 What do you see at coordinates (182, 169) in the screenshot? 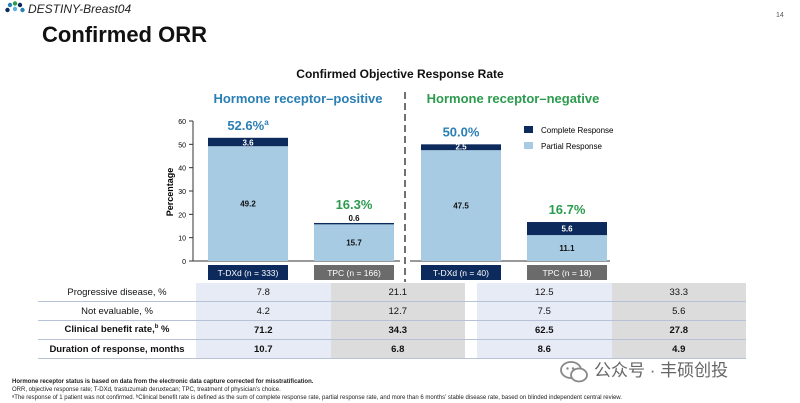
I see `y-tick-label: 40` at bounding box center [182, 169].